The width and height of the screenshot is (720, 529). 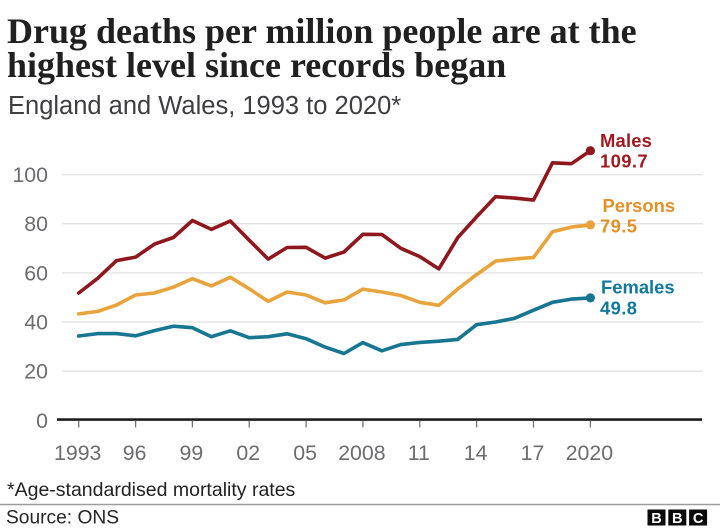 I want to click on svg-text:highest level since records be: highest level since records began, so click(x=256, y=65).